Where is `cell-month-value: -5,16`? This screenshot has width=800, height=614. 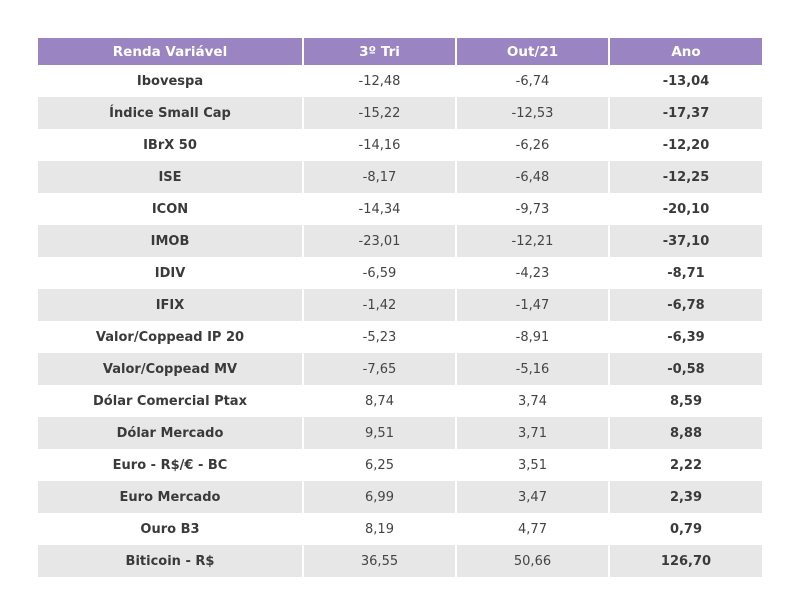 cell-month-value: -5,16 is located at coordinates (532, 369).